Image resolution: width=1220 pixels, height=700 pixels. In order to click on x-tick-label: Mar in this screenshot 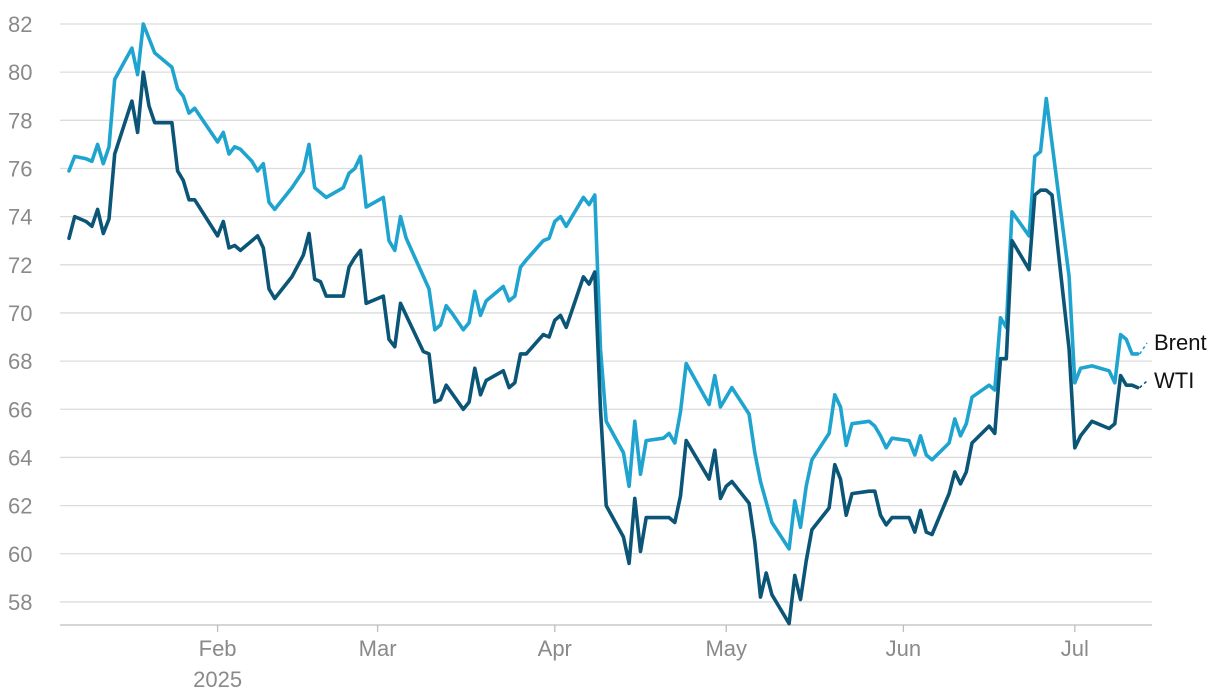, I will do `click(378, 648)`.